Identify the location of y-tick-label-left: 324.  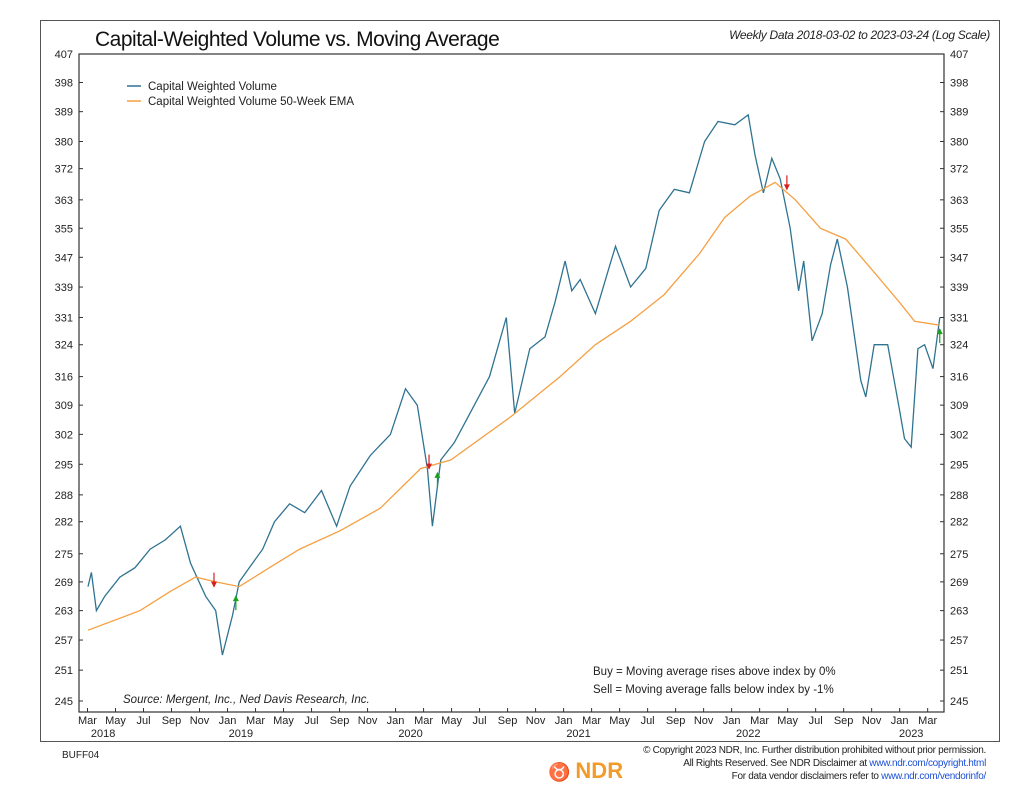
(64, 346).